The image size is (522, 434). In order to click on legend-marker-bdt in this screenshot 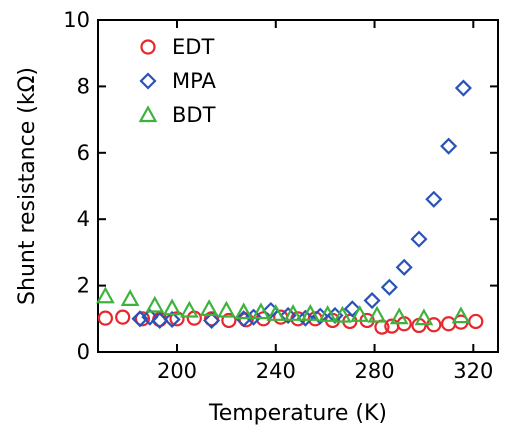, I will do `click(148, 114)`.